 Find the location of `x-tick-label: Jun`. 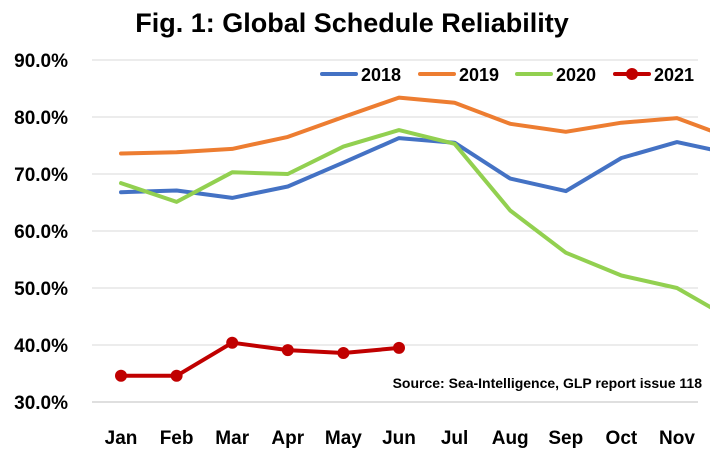

x-tick-label: Jun is located at coordinates (399, 438).